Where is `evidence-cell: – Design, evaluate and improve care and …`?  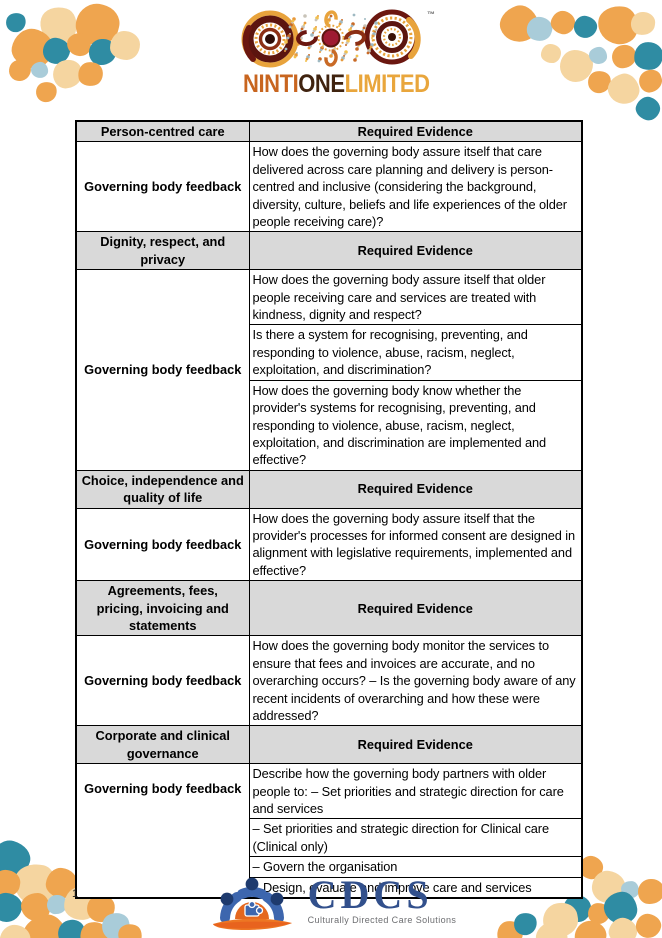 evidence-cell: – Design, evaluate and improve care and … is located at coordinates (415, 887).